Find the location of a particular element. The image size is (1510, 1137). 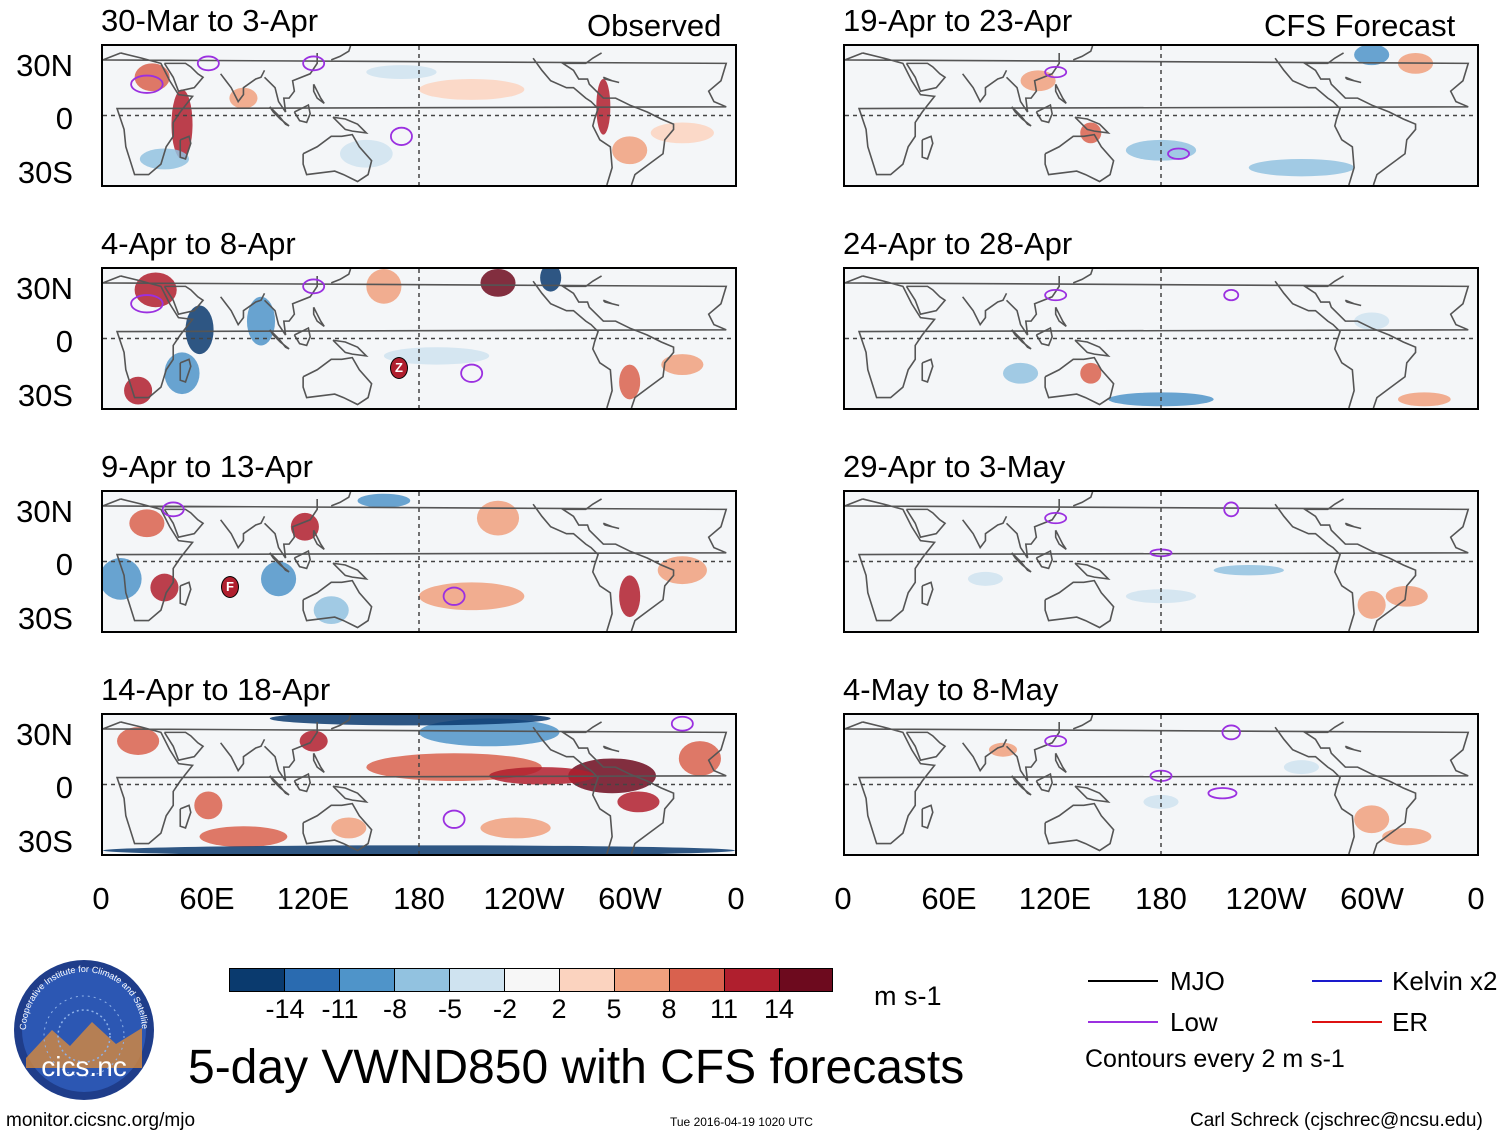

panel-title-fcst-1: 19-Apr to 23-Apr is located at coordinates (958, 20).